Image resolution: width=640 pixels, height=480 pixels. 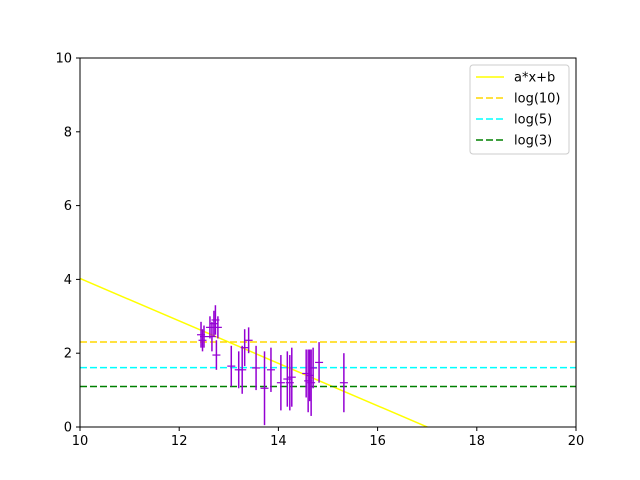 What do you see at coordinates (328, 438) in the screenshot?
I see `x-axis: 10 12 14 16 18 20` at bounding box center [328, 438].